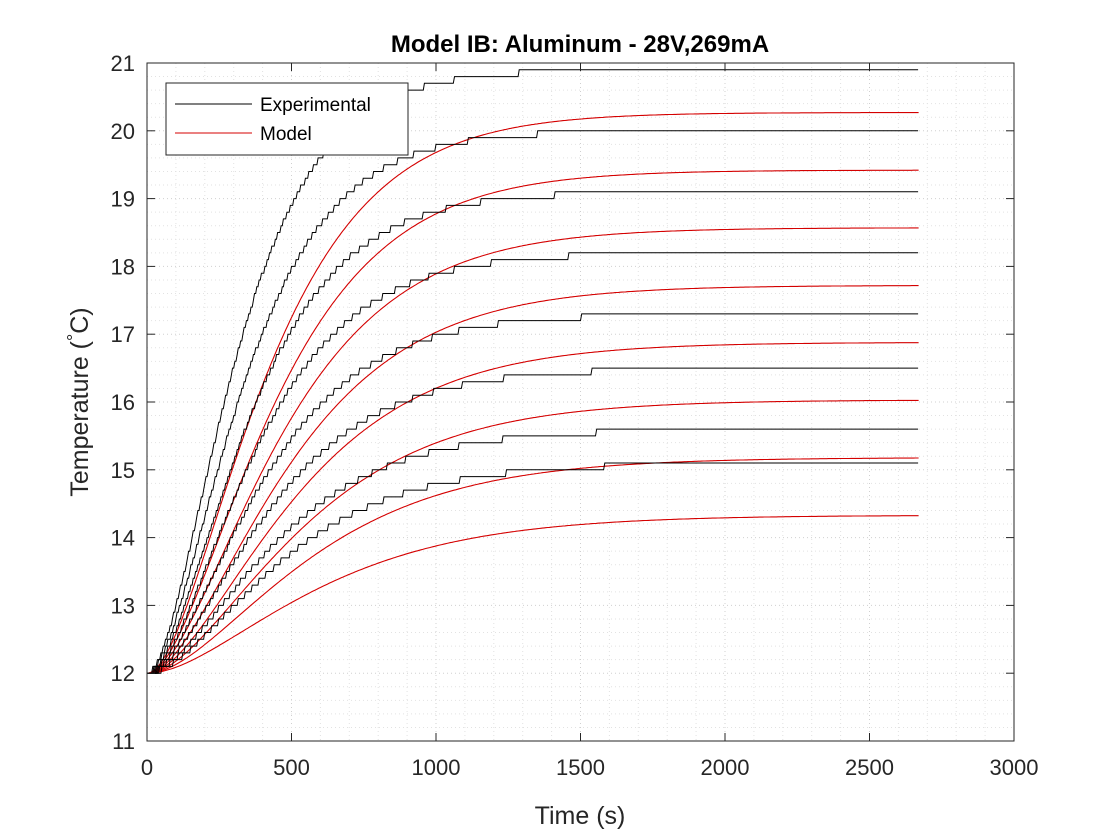 This screenshot has height=840, width=1120. I want to click on y-axis-label-unit-degree: °, so click(74, 337).